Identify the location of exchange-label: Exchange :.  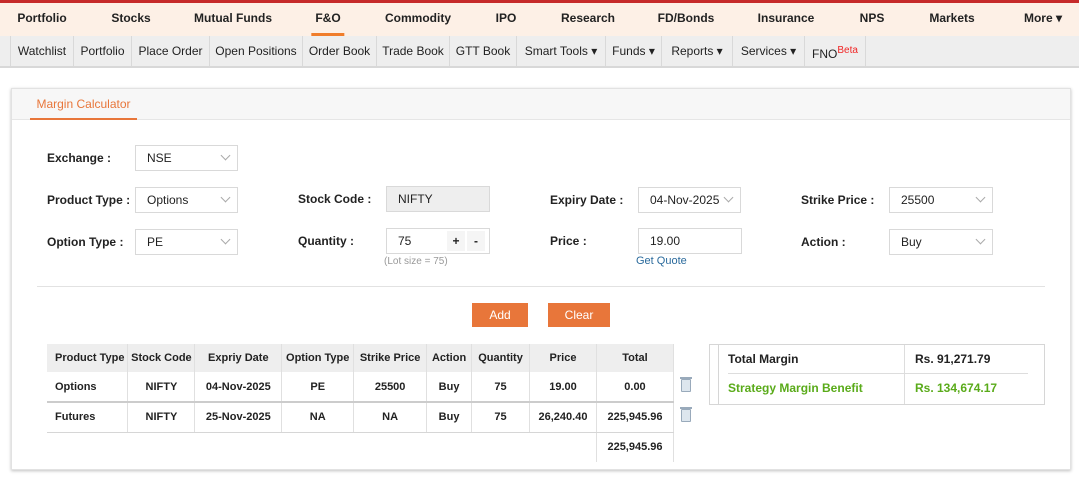
(79, 158).